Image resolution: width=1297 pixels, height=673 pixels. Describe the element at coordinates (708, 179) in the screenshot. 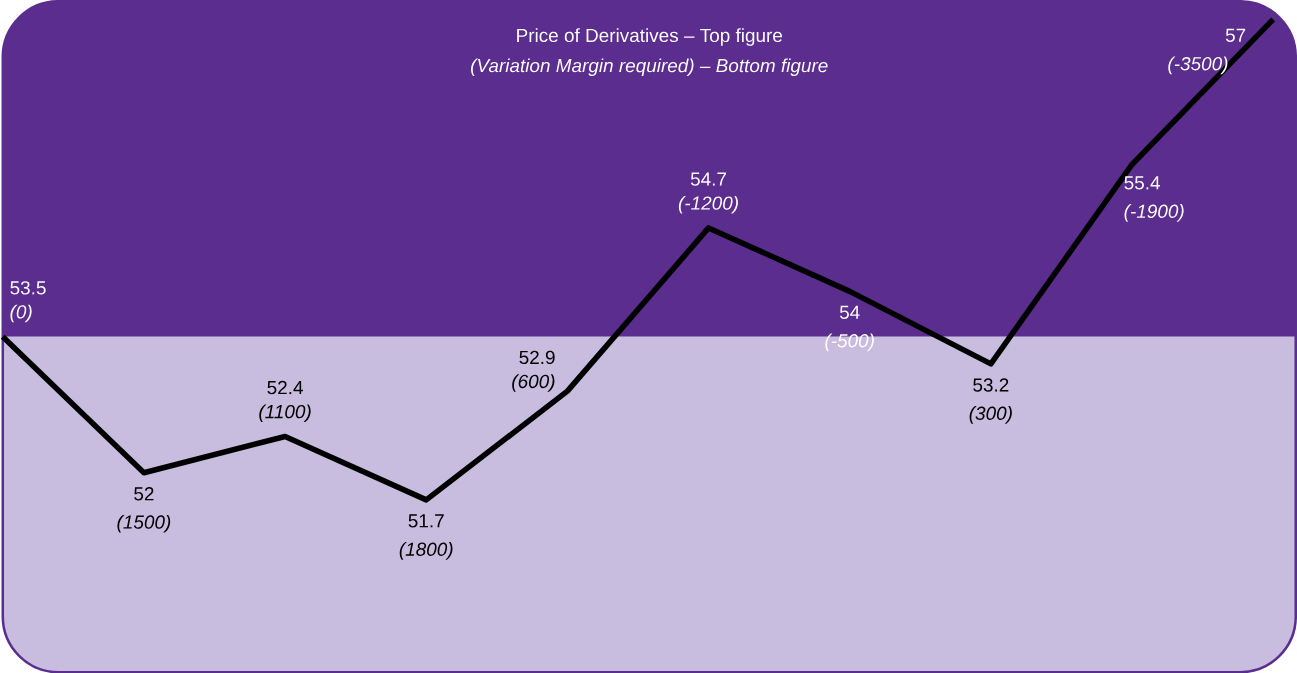

I see `data-label: 54.7` at that location.